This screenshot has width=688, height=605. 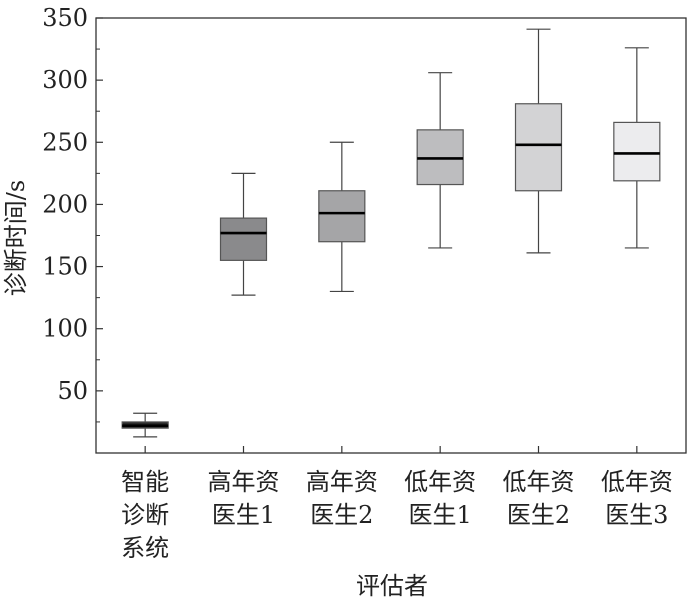 What do you see at coordinates (65, 329) in the screenshot?
I see `y-tick-label: 100` at bounding box center [65, 329].